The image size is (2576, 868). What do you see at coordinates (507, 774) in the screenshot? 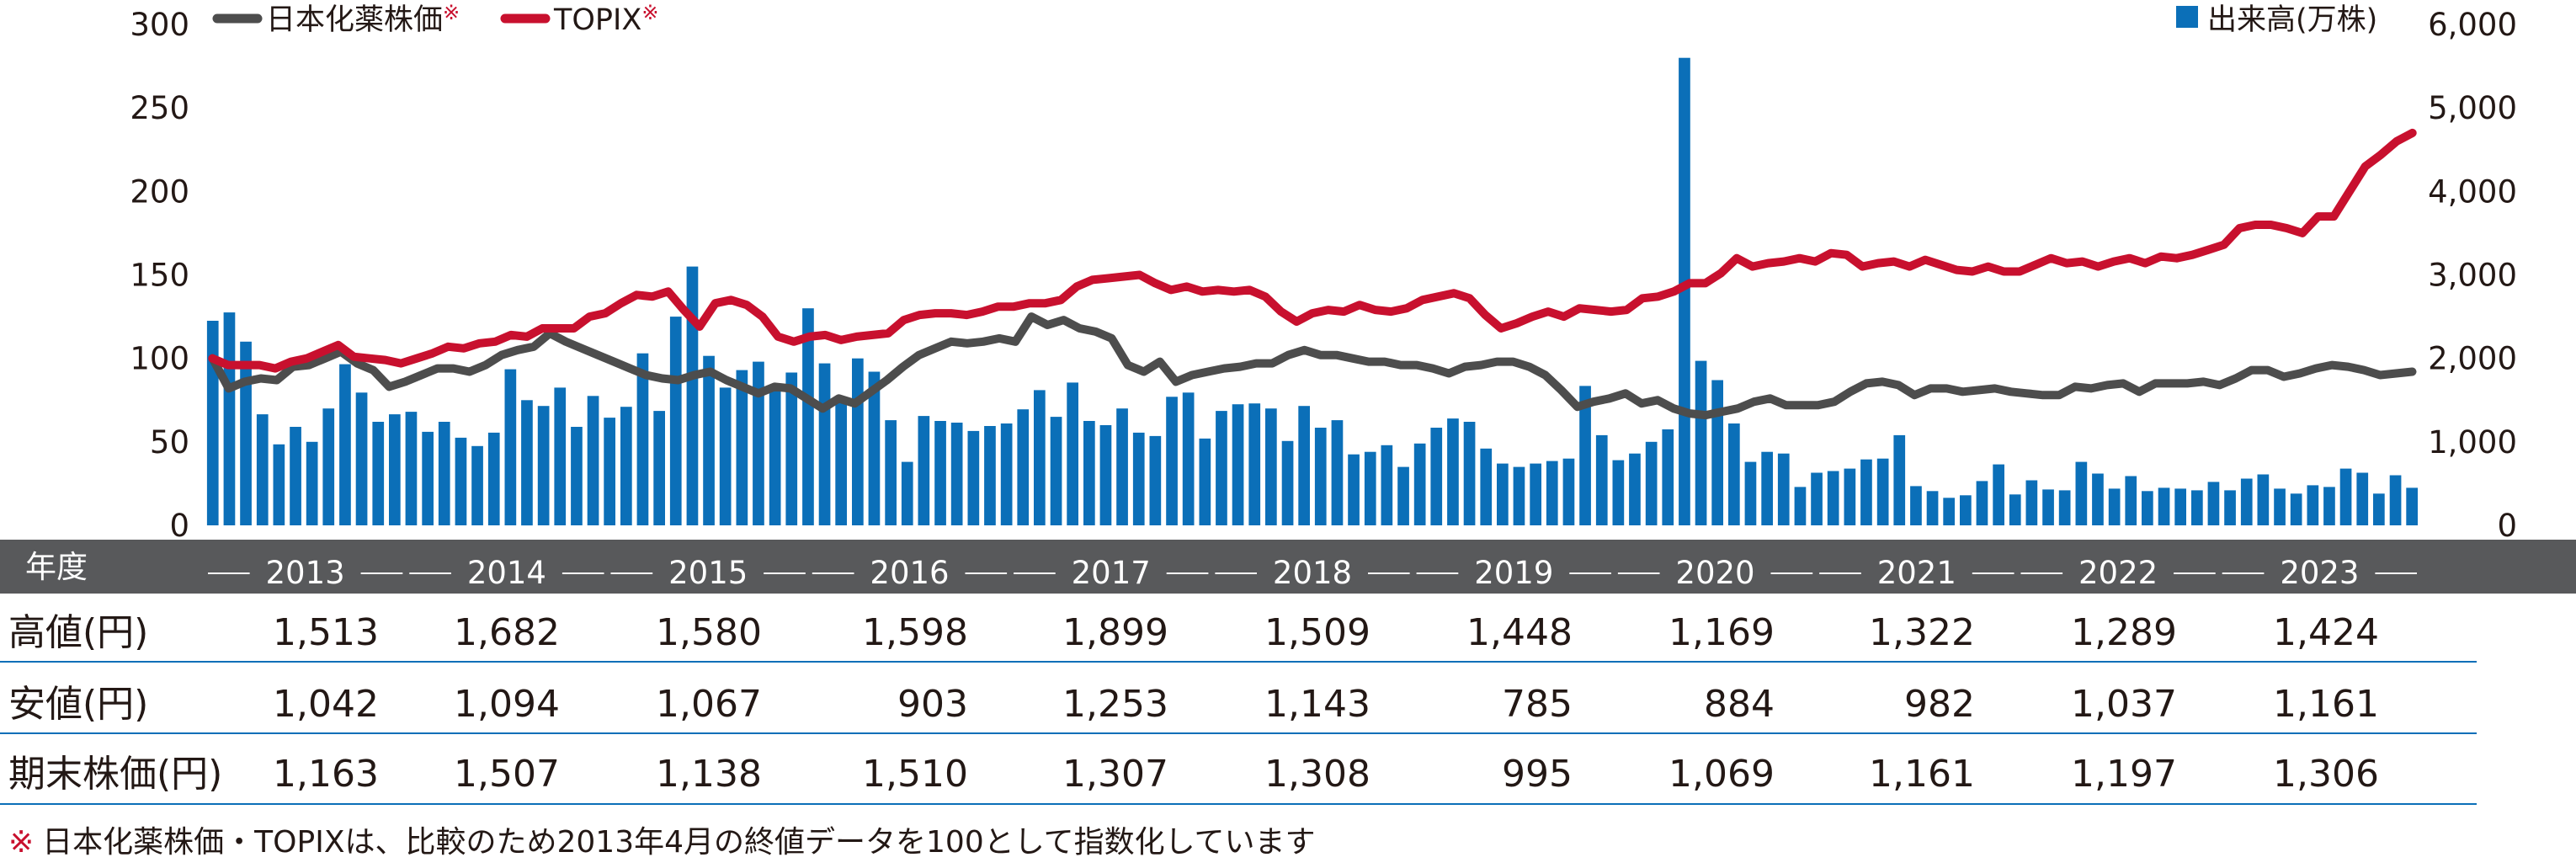
I see `table-cell: 1,507` at bounding box center [507, 774].